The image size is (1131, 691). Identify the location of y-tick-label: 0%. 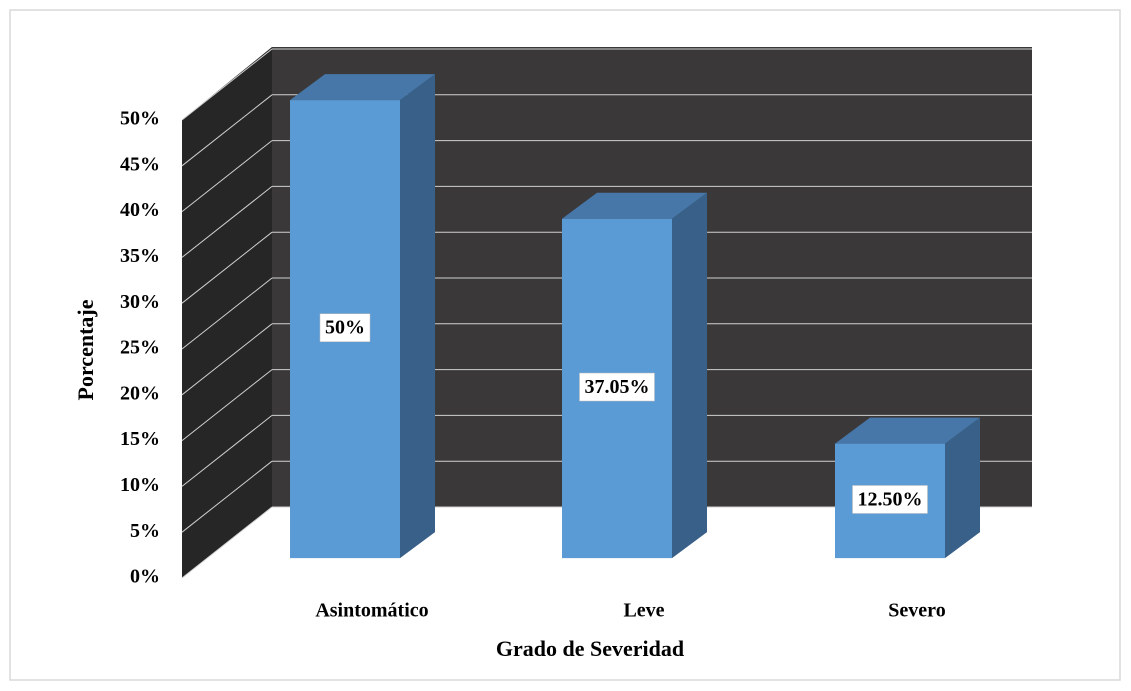
(145, 577).